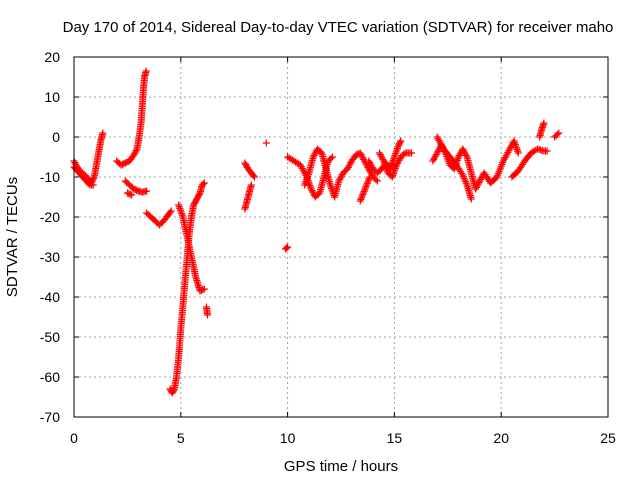 The width and height of the screenshot is (640, 480). What do you see at coordinates (608, 438) in the screenshot?
I see `x-tick-label: 25` at bounding box center [608, 438].